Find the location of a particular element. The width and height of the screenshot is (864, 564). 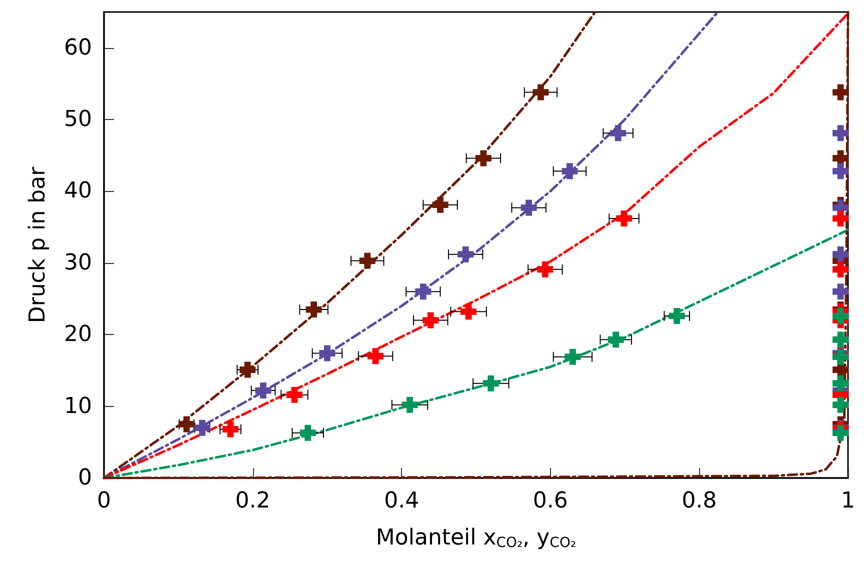

x-tick-label: 0.4 is located at coordinates (402, 501).